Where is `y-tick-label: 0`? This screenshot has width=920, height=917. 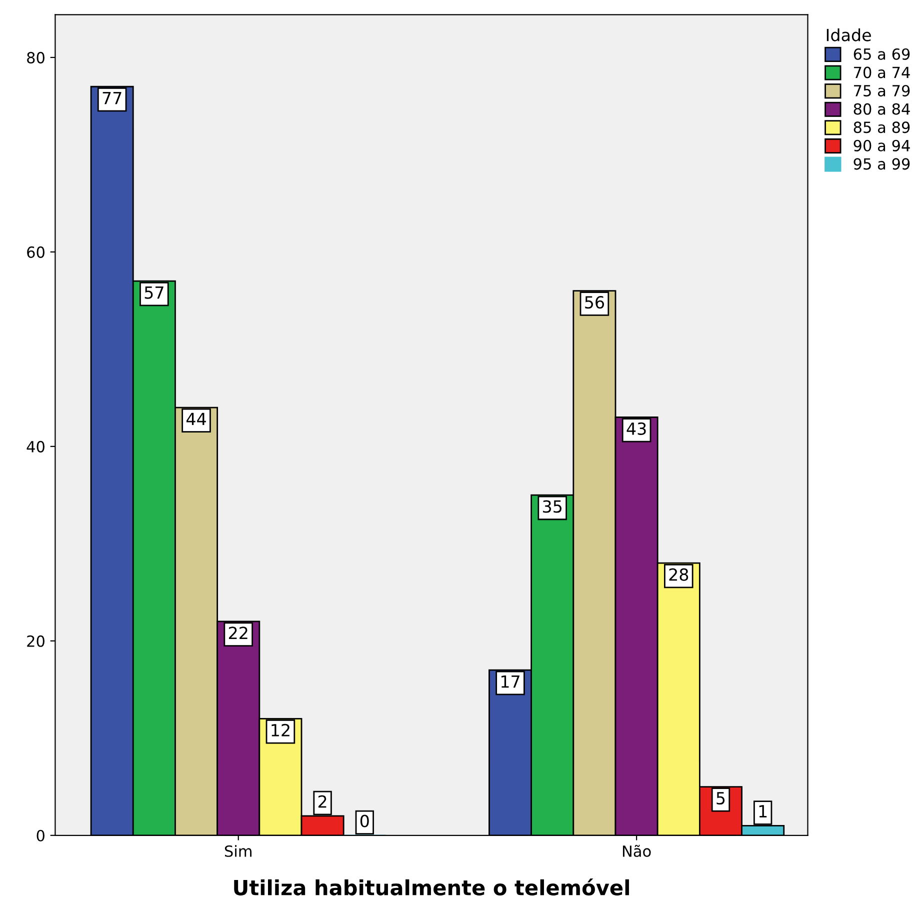
y-tick-label: 0 is located at coordinates (40, 836).